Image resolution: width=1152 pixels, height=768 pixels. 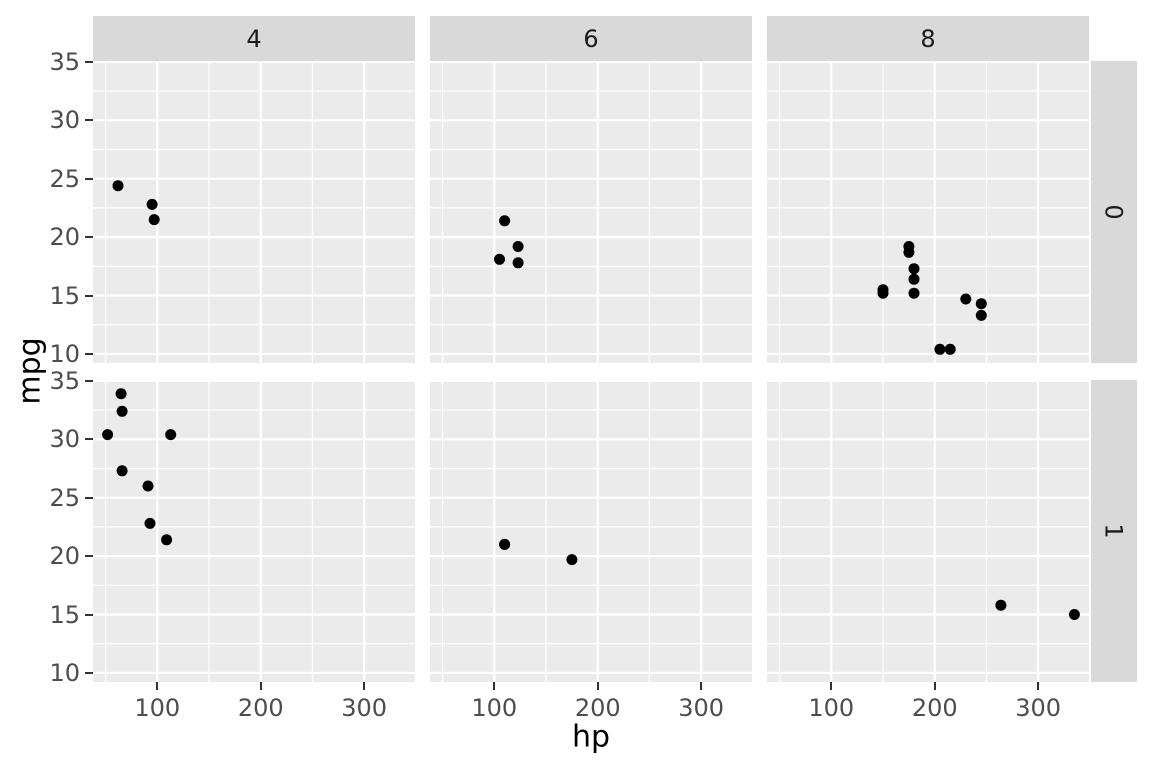 What do you see at coordinates (591, 737) in the screenshot?
I see `x-axis-title: hp` at bounding box center [591, 737].